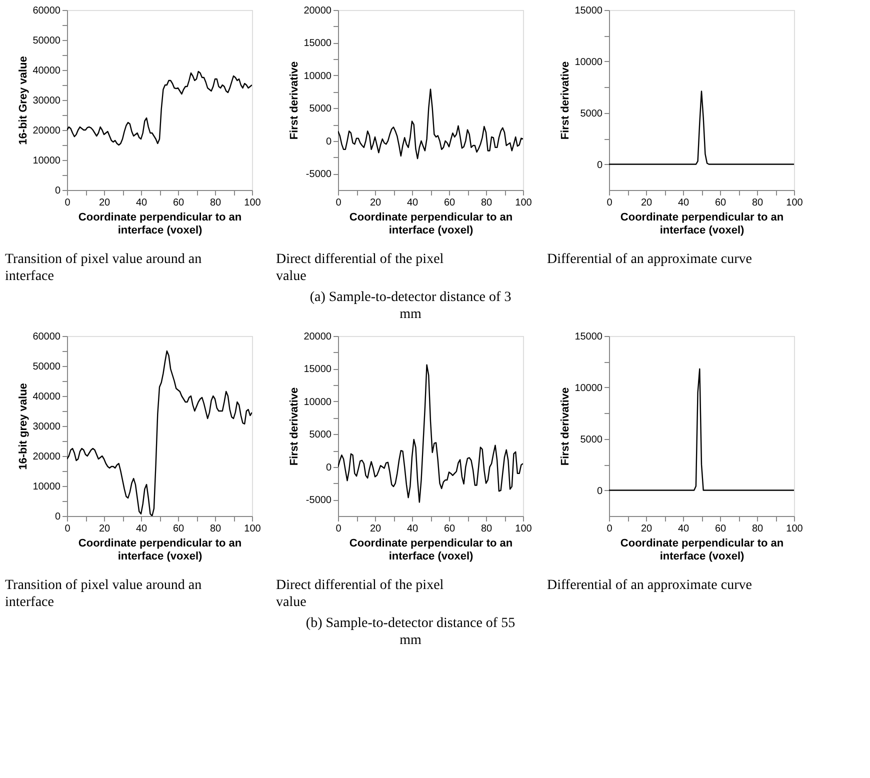 The width and height of the screenshot is (870, 778). I want to click on text: (b) Sample-to-detector distance of 55 mm, so click(411, 632).